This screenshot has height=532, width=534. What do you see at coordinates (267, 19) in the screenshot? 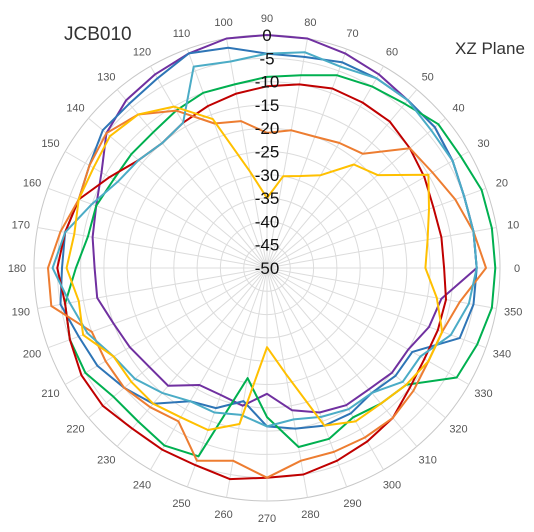
I see `angle-tick-label: 90` at bounding box center [267, 19].